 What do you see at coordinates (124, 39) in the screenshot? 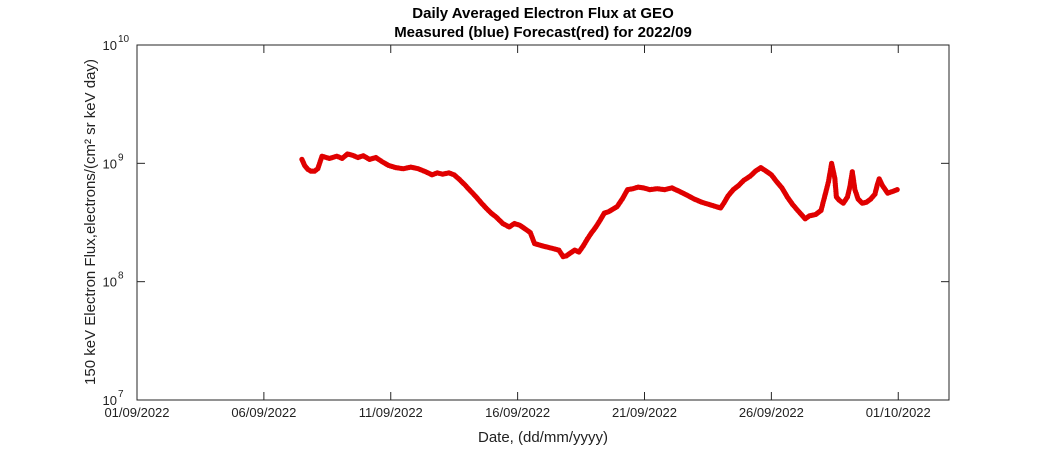
I see `y-tick-exponent: 10` at bounding box center [124, 39].